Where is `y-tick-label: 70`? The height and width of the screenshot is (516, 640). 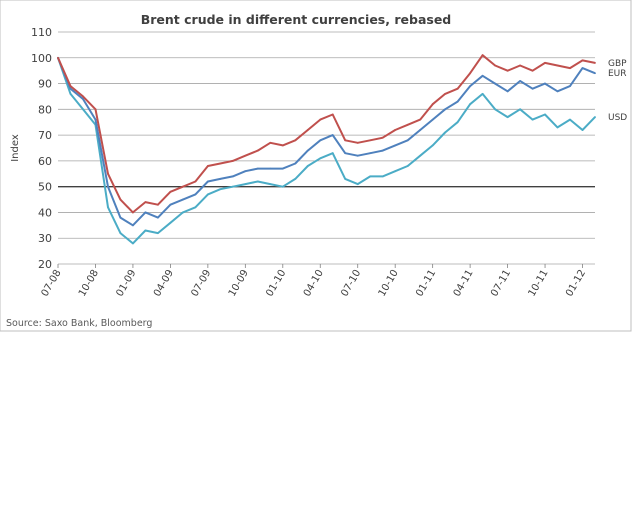 y-tick-label: 70 is located at coordinates (45, 135).